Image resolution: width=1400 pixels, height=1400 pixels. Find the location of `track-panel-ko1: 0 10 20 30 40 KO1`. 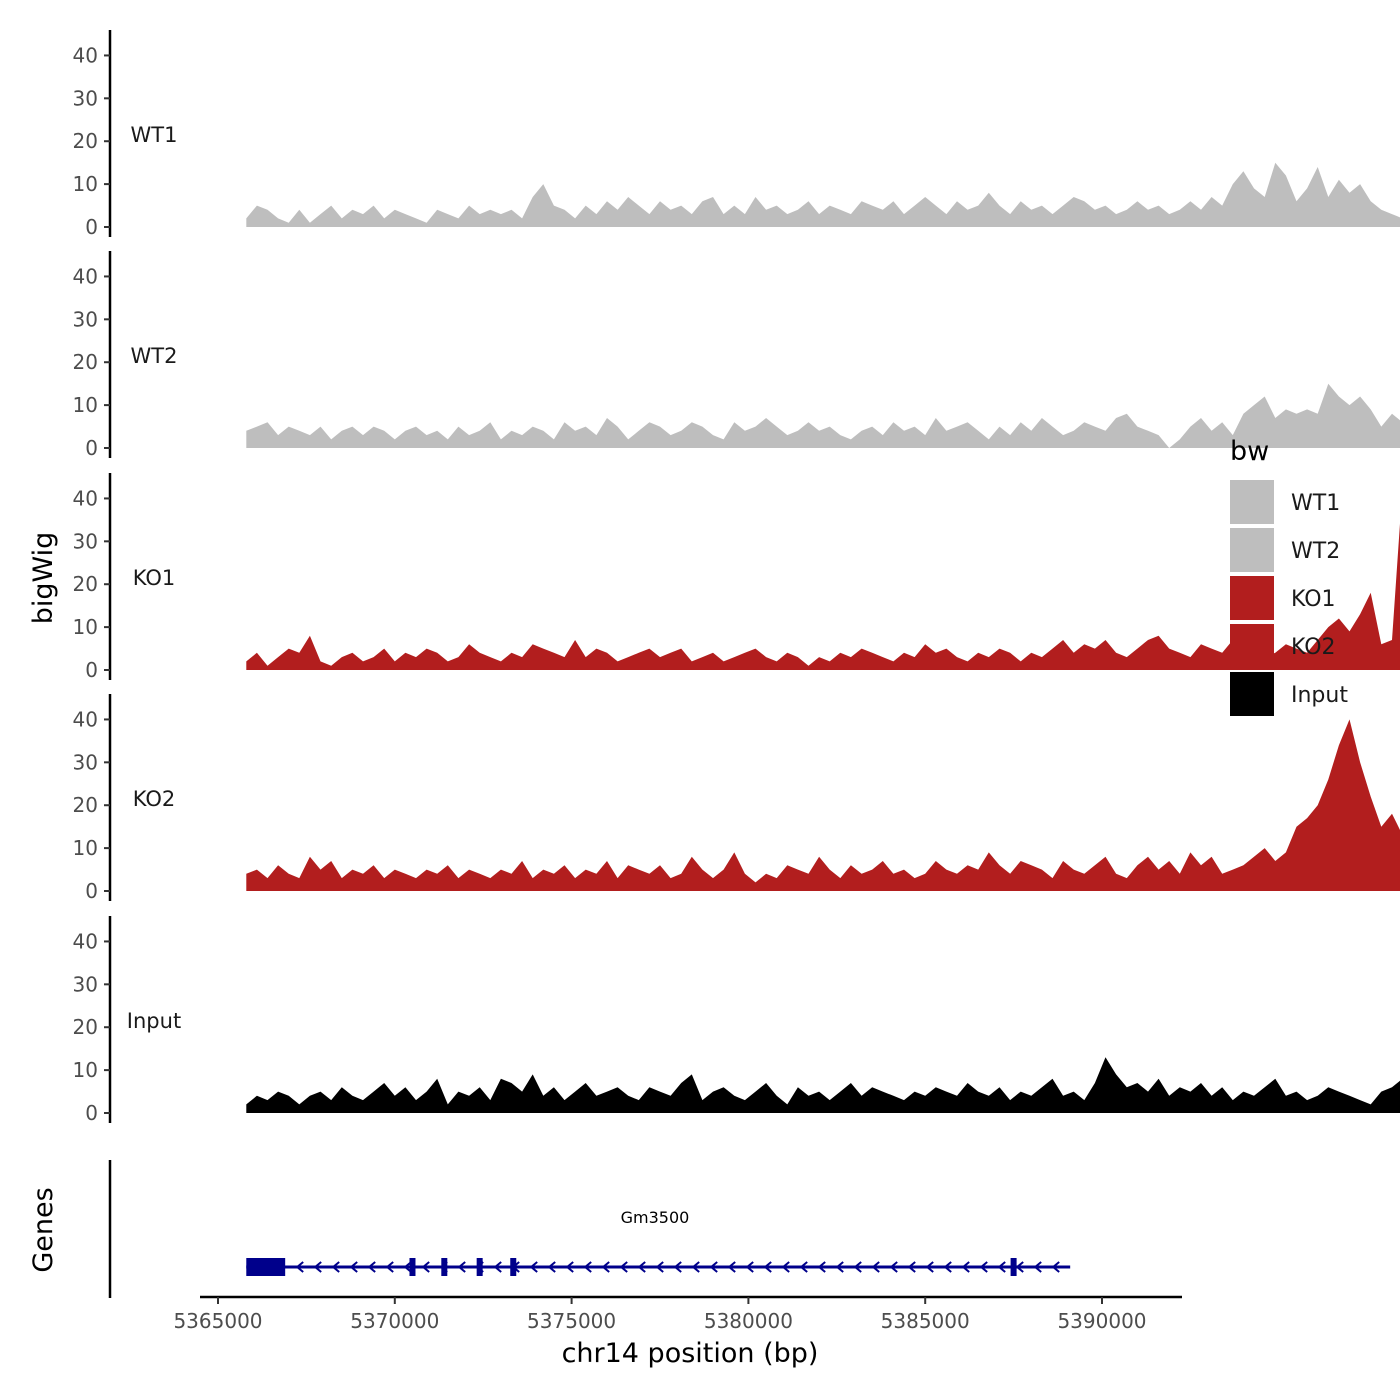

track-panel-ko1: 0 10 20 30 40 KO1 is located at coordinates (736, 577).